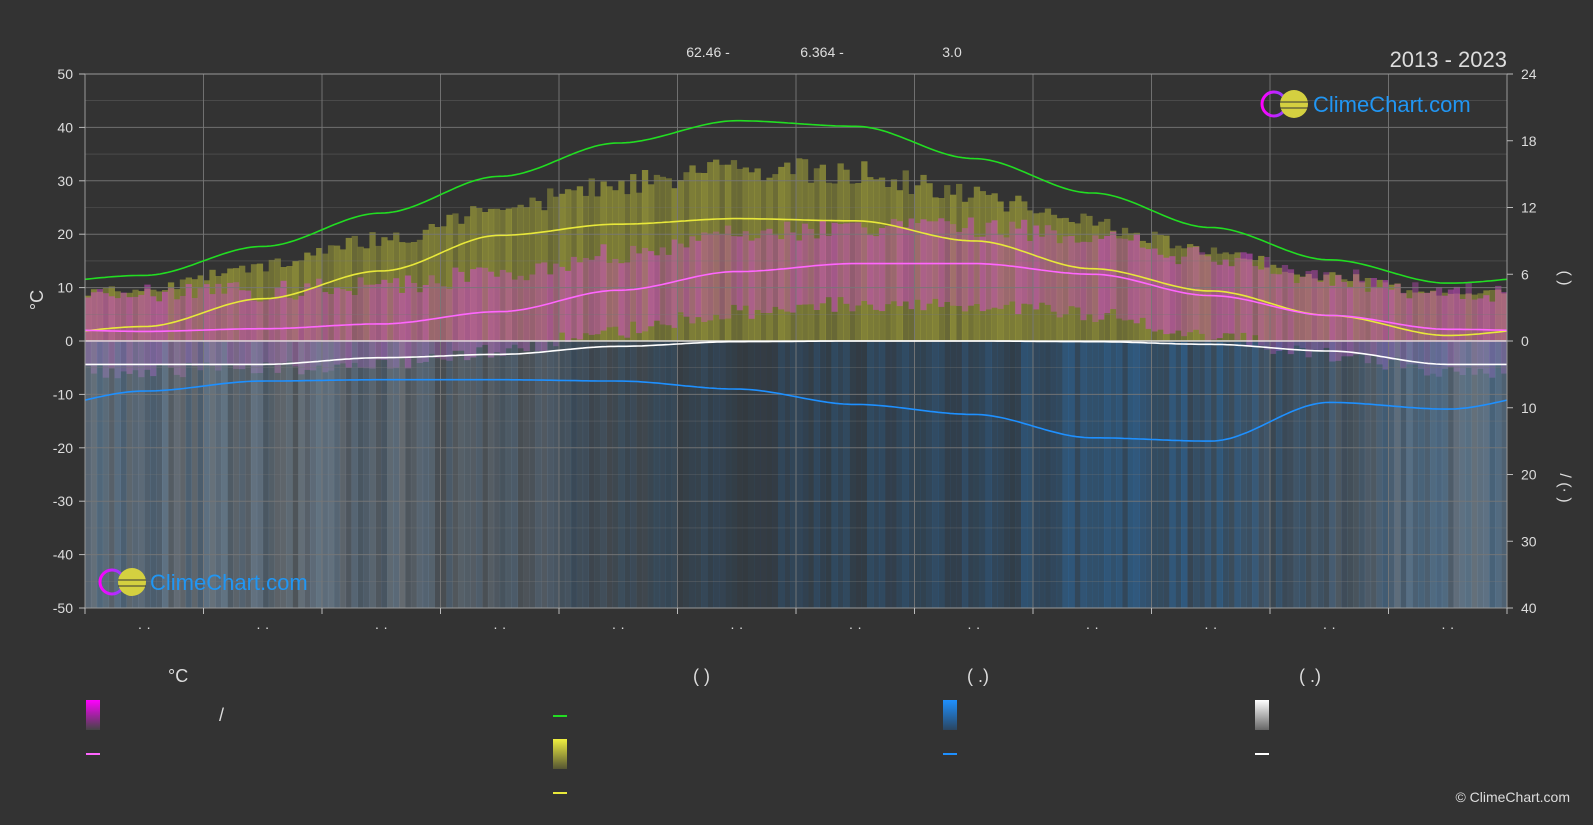  I want to click on y-left-tick-label: 30, so click(65, 181).